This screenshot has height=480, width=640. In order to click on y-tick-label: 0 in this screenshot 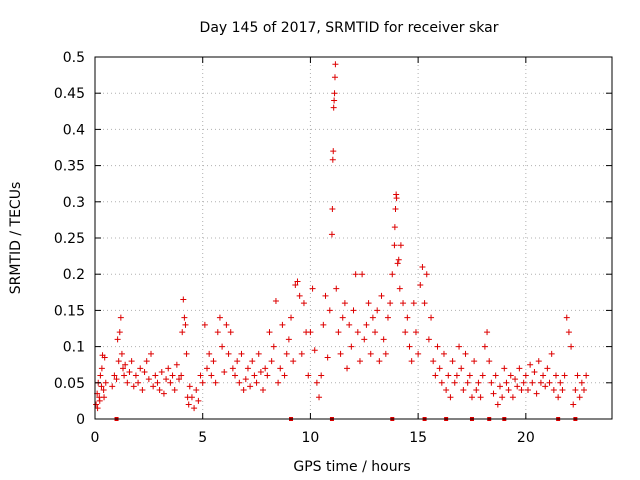, I will do `click(80, 420)`.